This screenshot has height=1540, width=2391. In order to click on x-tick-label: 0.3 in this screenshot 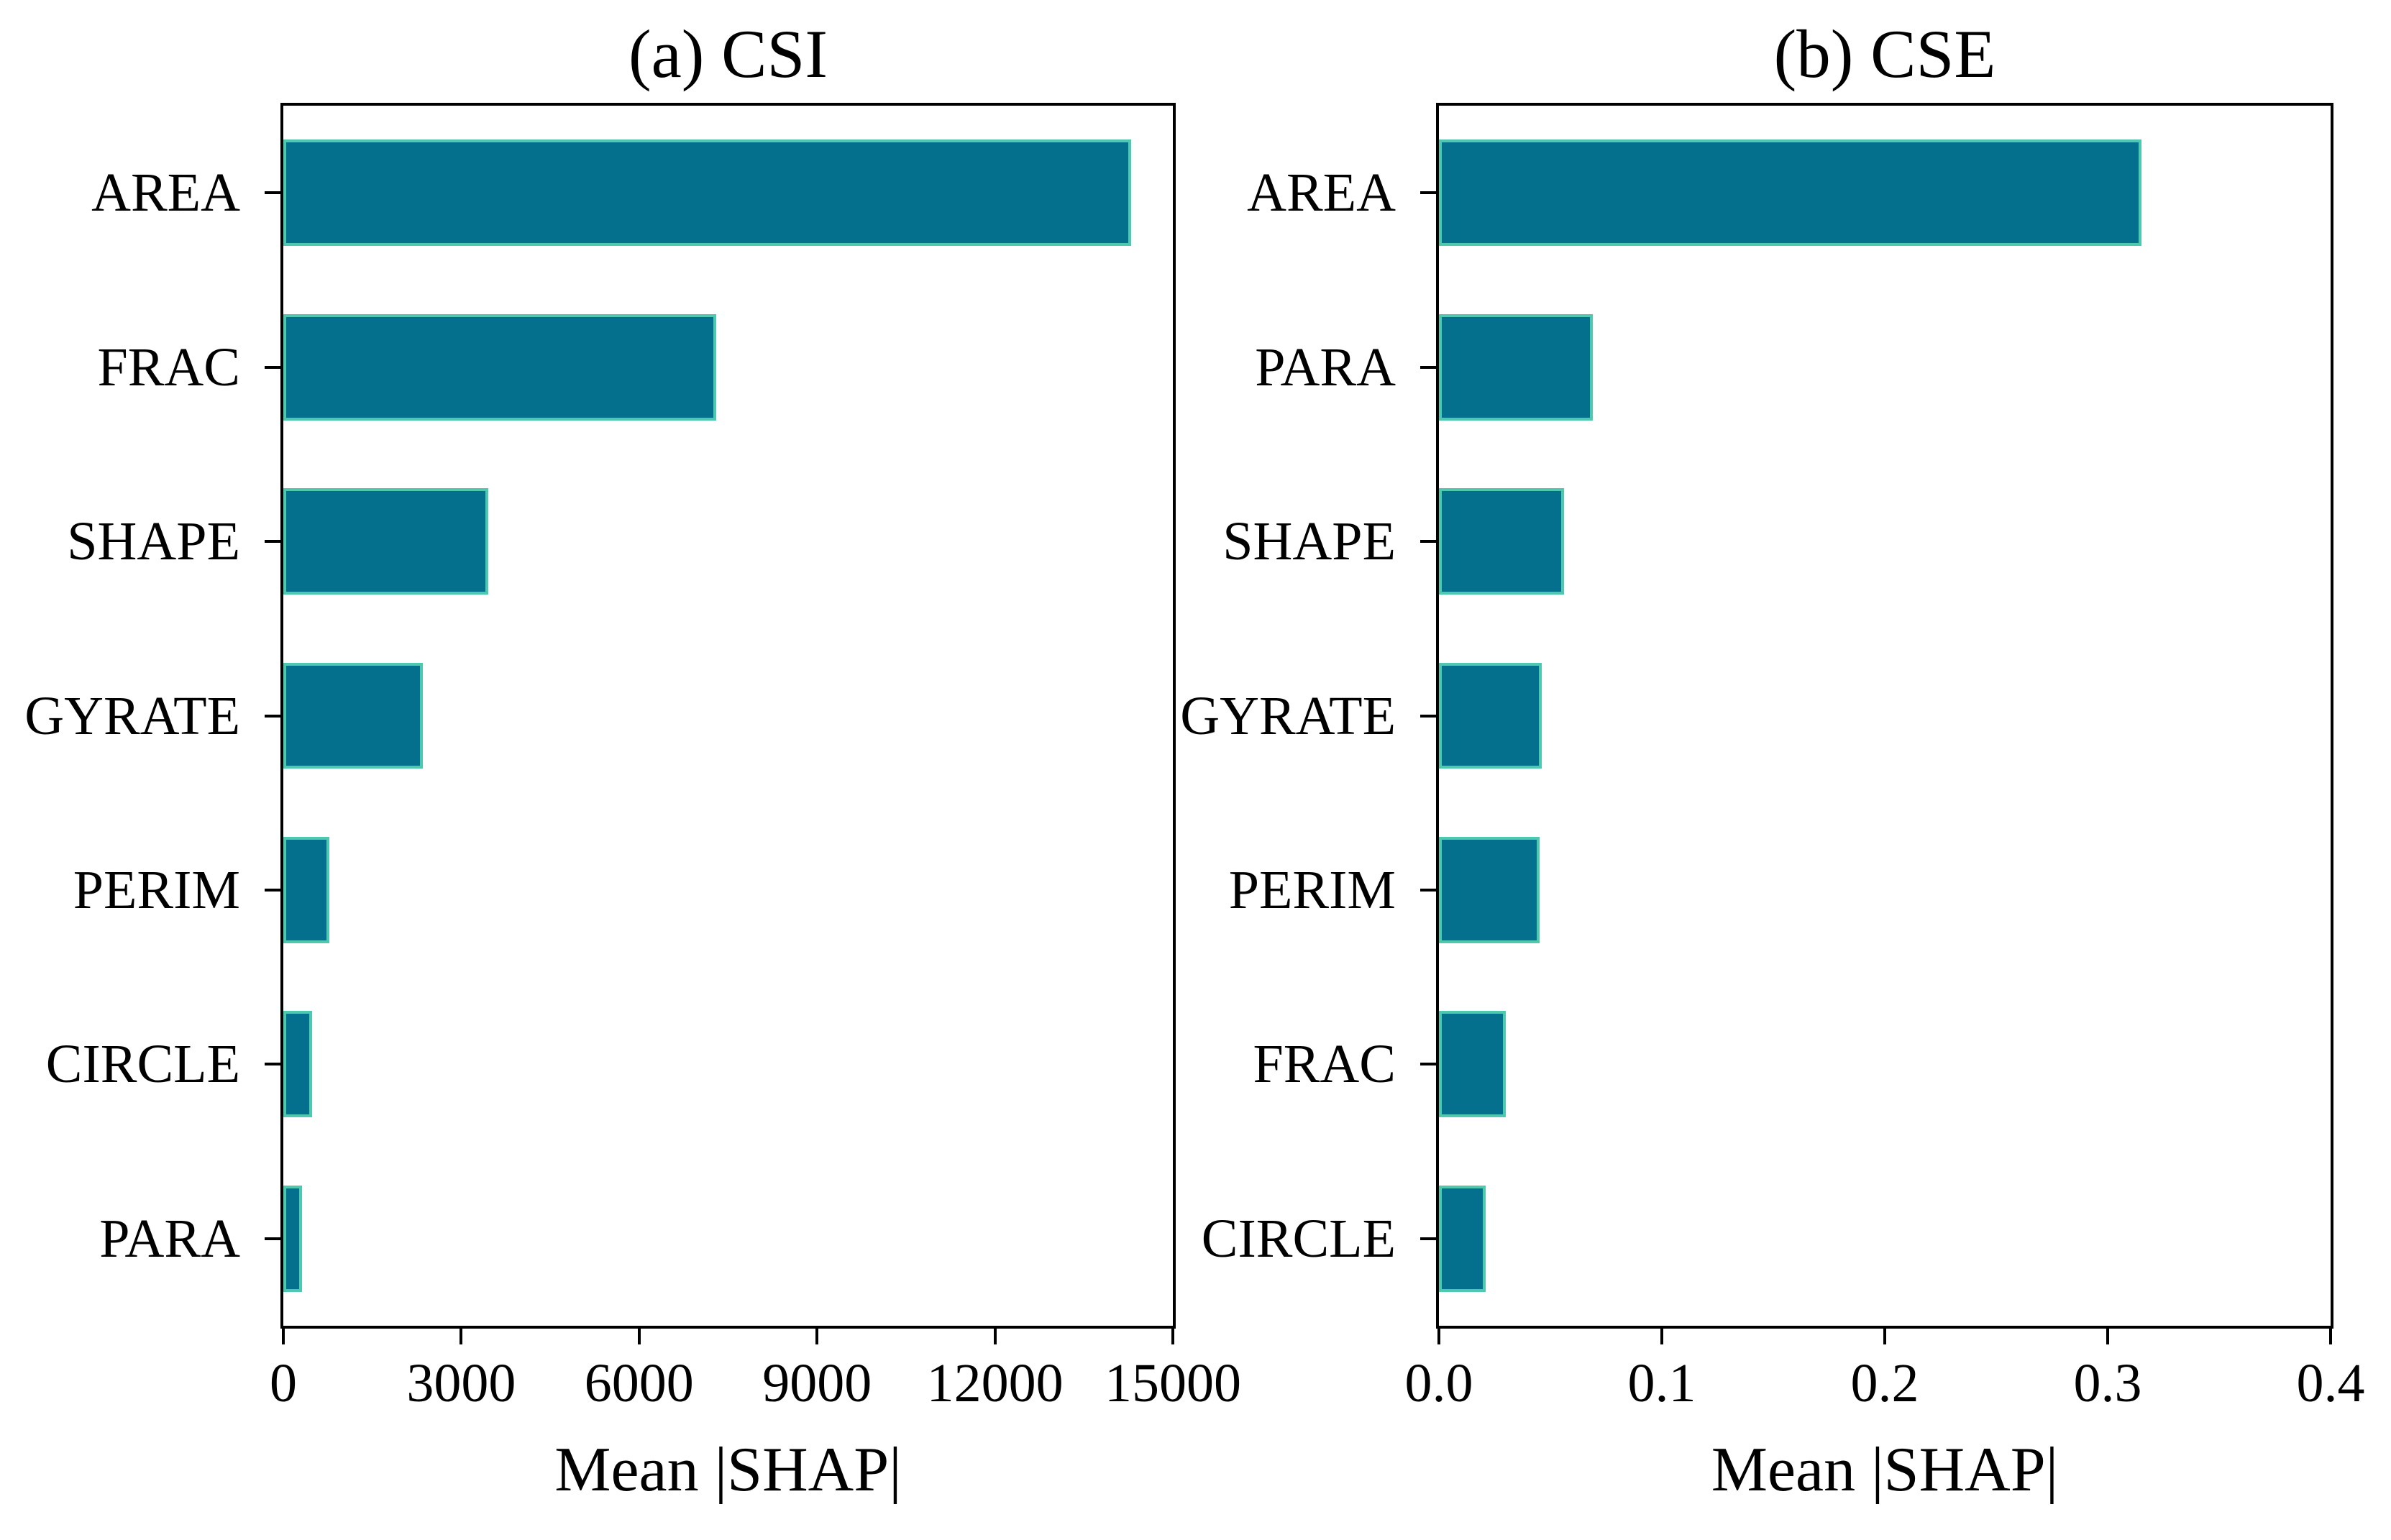, I will do `click(2107, 1383)`.